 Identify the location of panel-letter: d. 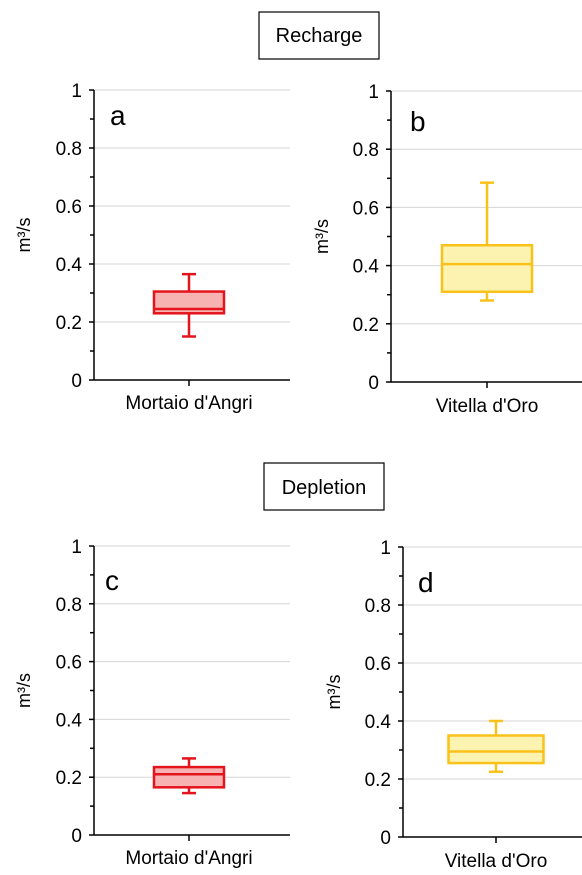
(426, 582).